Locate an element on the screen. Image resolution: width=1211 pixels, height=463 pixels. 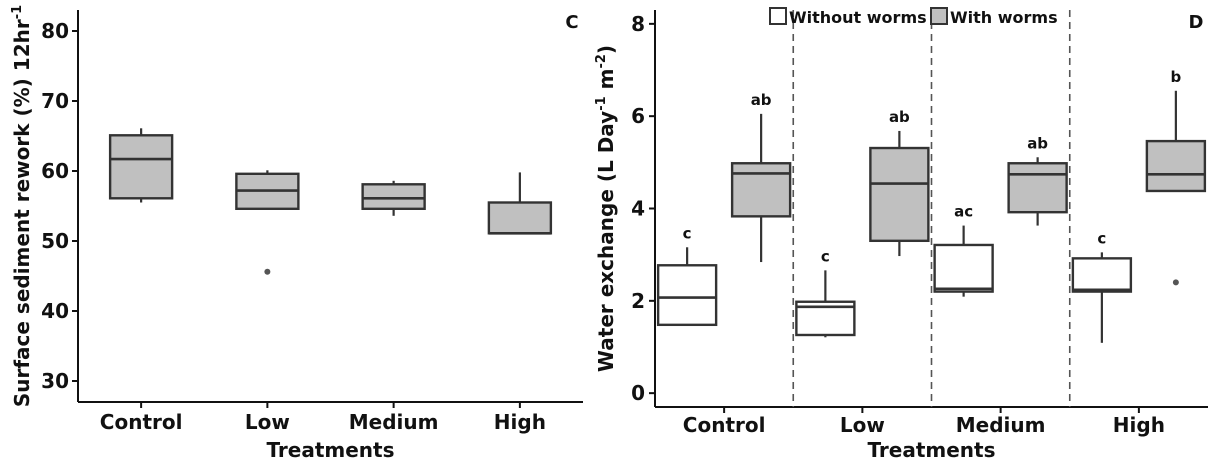
y-axis-title-text: Water exchange (L Day is located at coordinates (606, 241).